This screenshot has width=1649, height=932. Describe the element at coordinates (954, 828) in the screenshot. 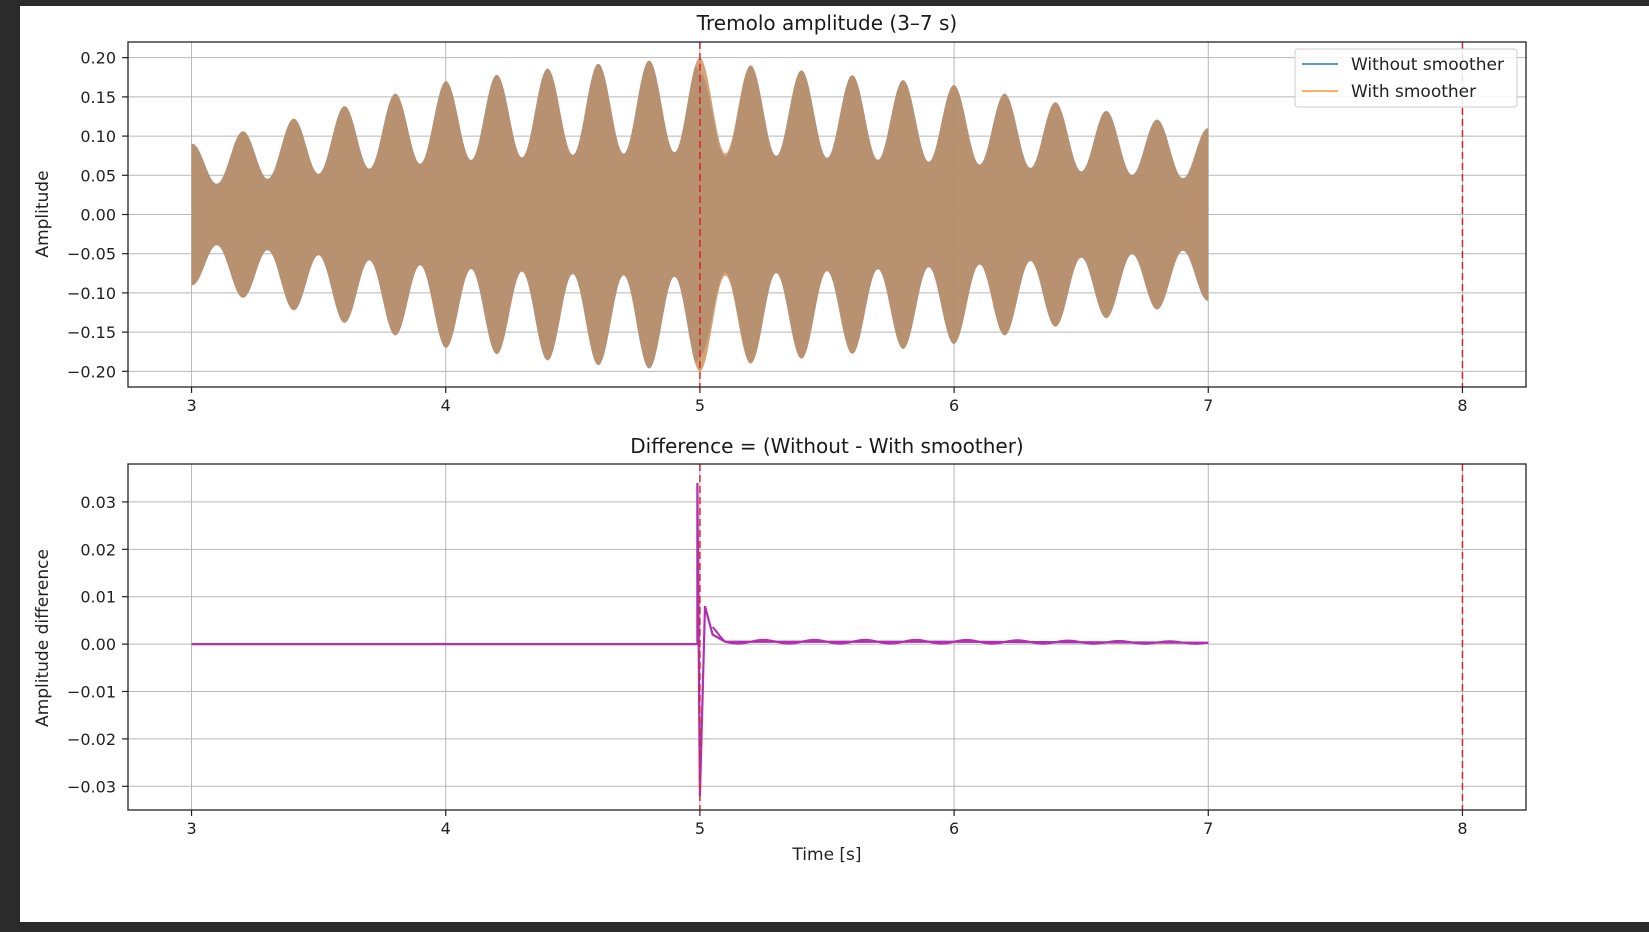

I see `bottom-x-tick-label: 6` at that location.